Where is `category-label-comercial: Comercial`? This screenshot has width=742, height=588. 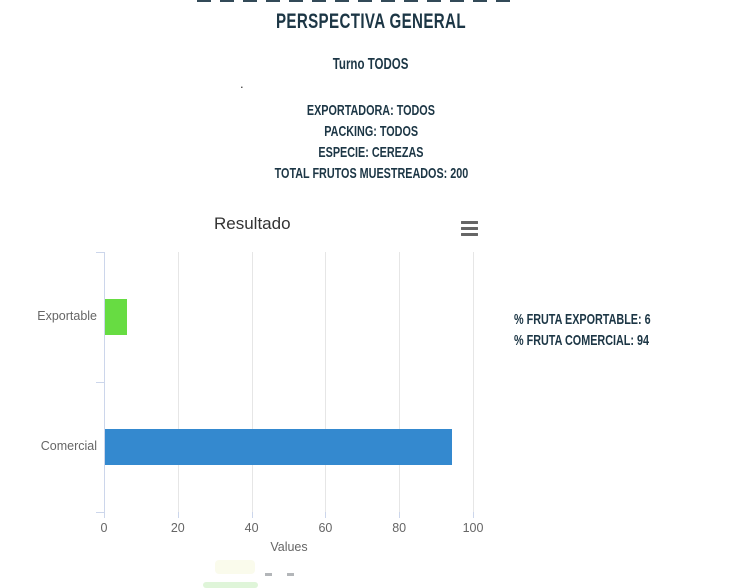 category-label-comercial: Comercial is located at coordinates (68, 446).